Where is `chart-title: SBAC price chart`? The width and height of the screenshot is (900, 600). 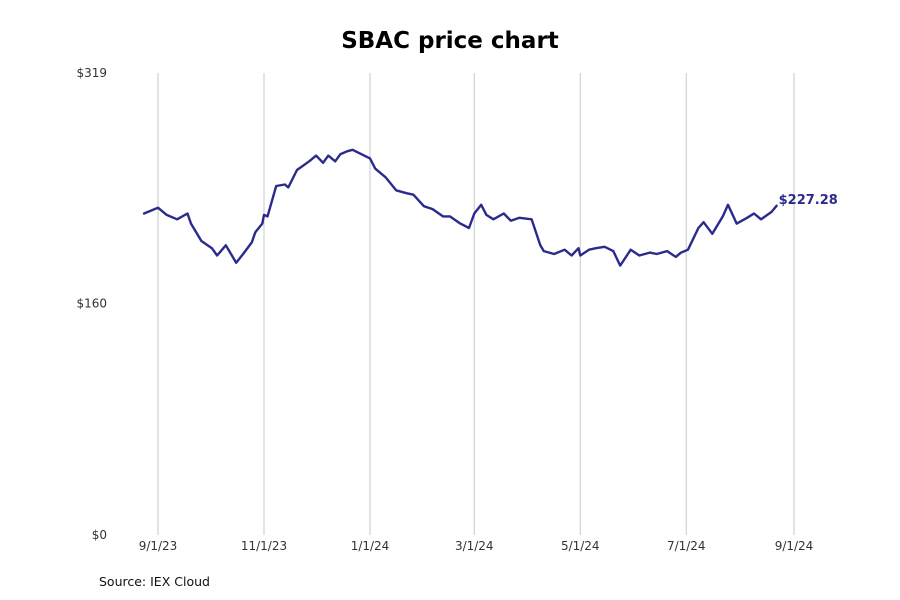
chart-title: SBAC price chart is located at coordinates (450, 41).